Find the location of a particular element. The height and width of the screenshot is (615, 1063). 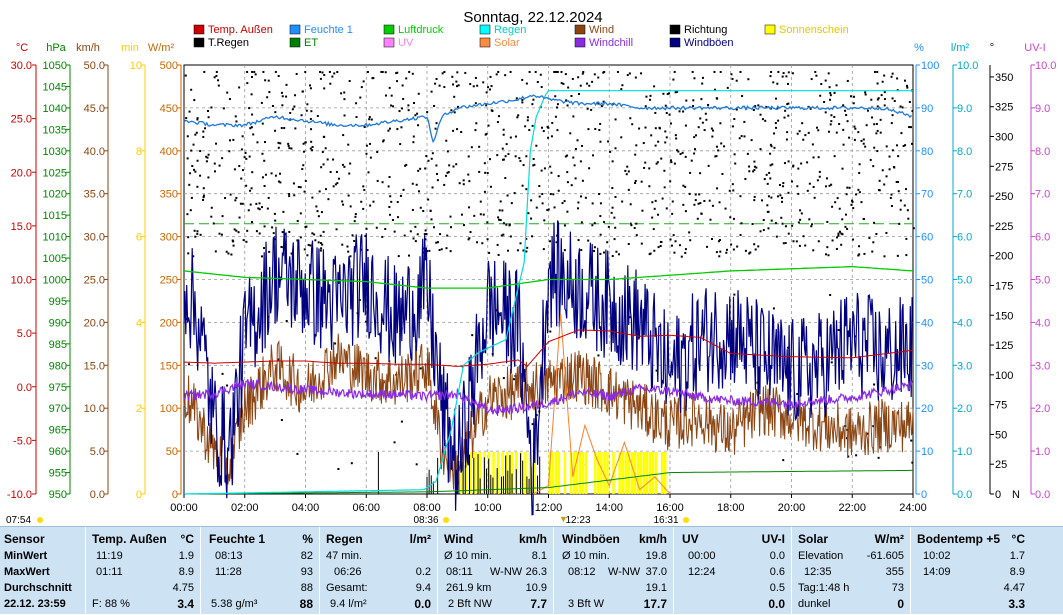

sunshine-bar is located at coordinates (498, 473).